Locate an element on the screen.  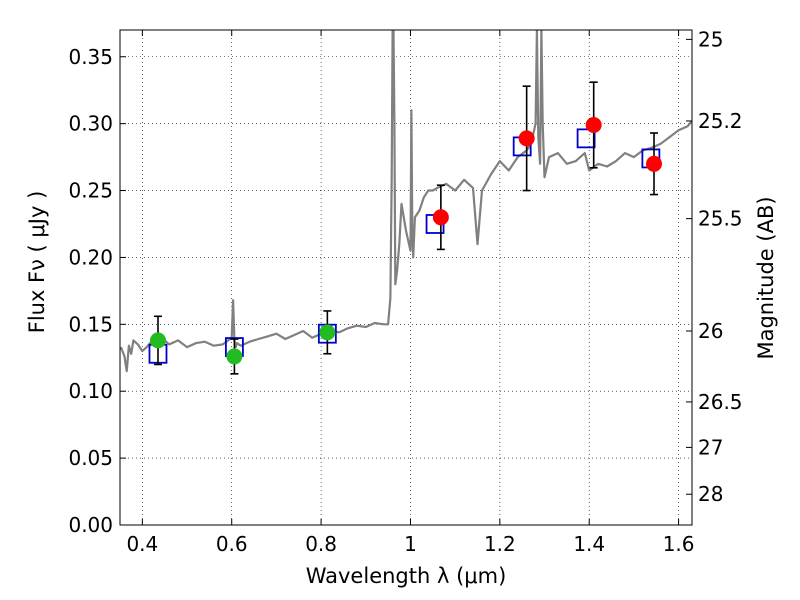
y2-tick-label: 26.5 is located at coordinates (720, 402).